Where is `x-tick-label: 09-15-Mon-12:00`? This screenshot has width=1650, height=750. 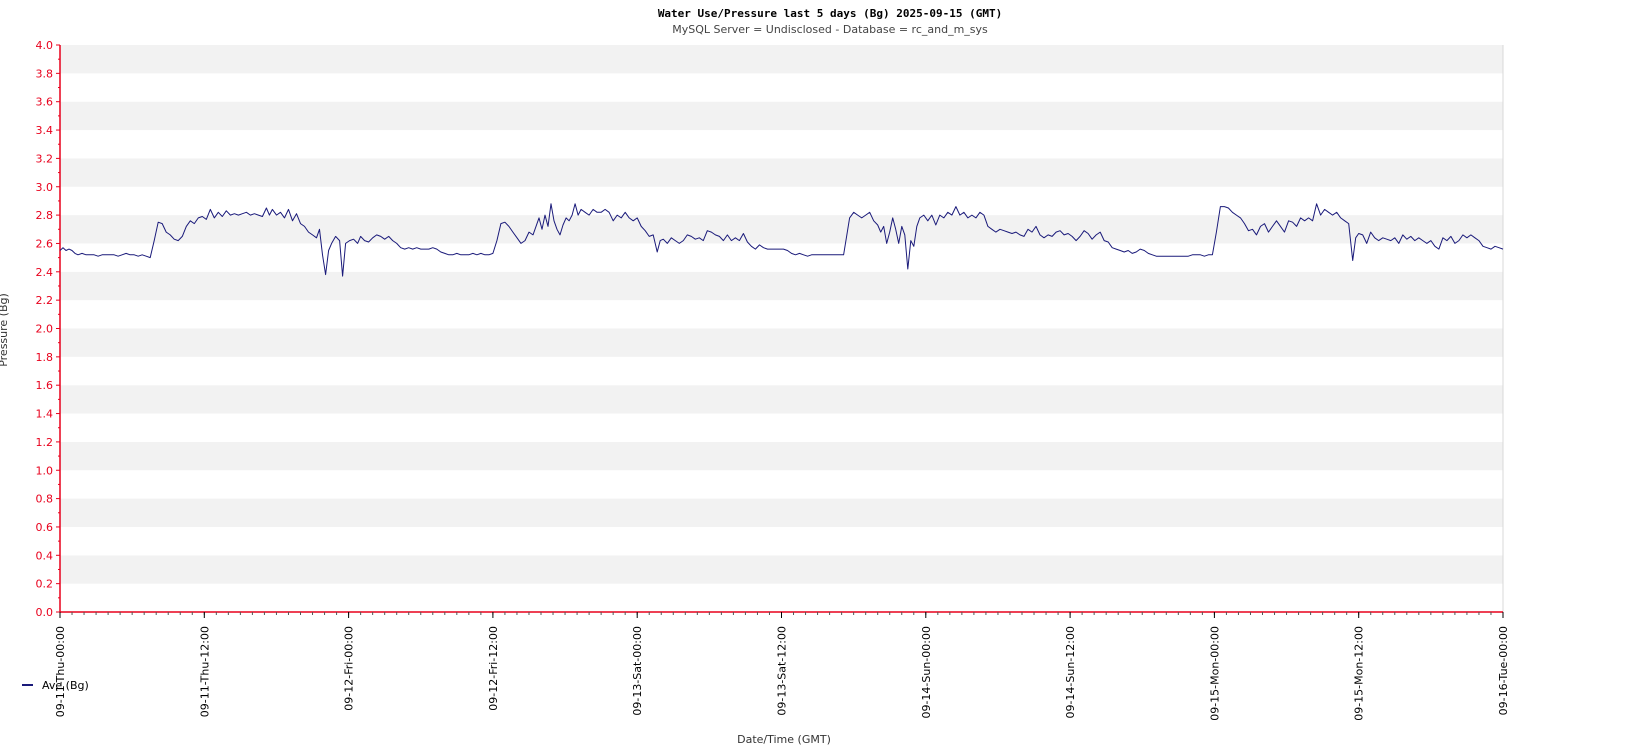 x-tick-label: 09-15-Mon-12:00 is located at coordinates (1359, 673).